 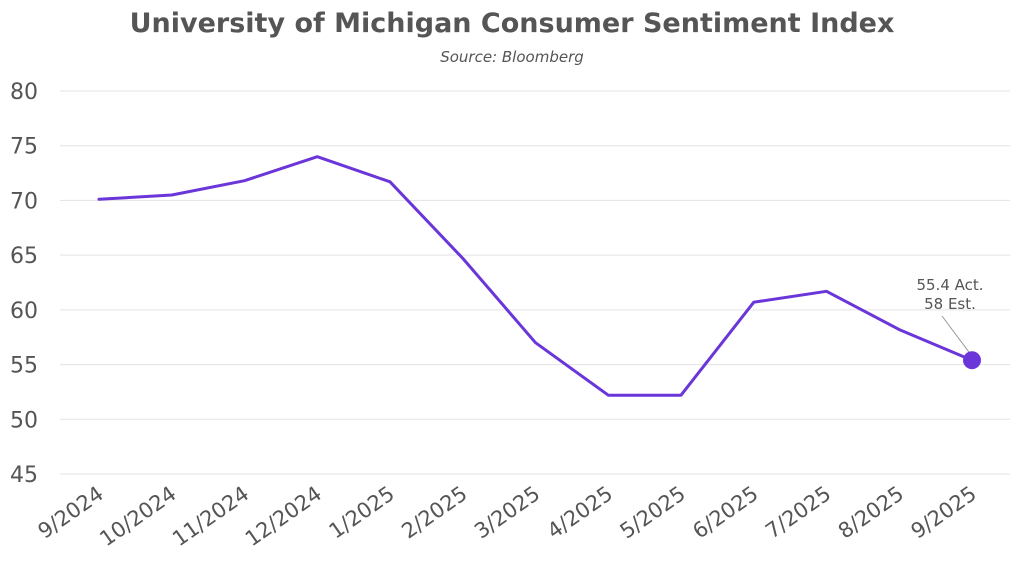 What do you see at coordinates (512, 57) in the screenshot?
I see `chart-subtitle: Source: Bloomberg` at bounding box center [512, 57].